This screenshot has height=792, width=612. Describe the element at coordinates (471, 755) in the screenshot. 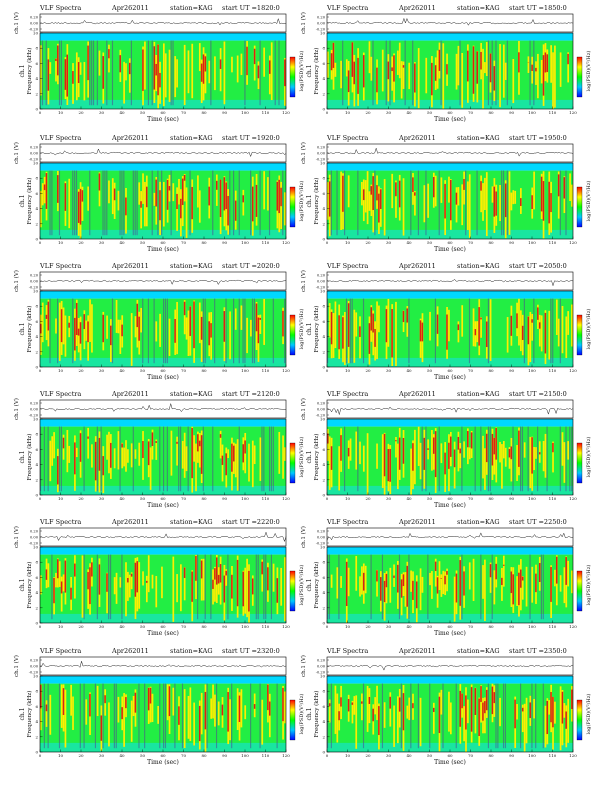

I see `time-tick-label: 70` at that location.